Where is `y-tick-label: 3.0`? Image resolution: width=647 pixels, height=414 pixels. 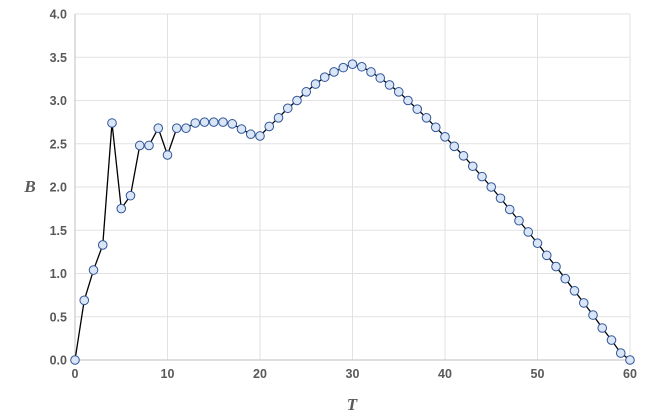 y-tick-label: 3.0 is located at coordinates (58, 101).